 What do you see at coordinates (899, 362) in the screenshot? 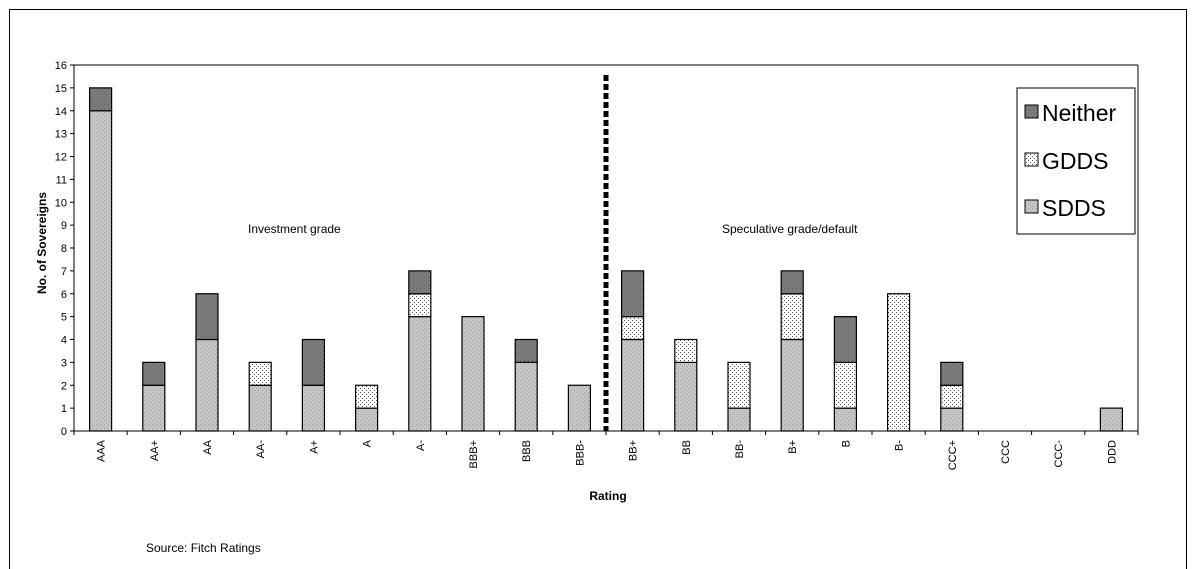
I see `bar-gdds-bminus` at bounding box center [899, 362].